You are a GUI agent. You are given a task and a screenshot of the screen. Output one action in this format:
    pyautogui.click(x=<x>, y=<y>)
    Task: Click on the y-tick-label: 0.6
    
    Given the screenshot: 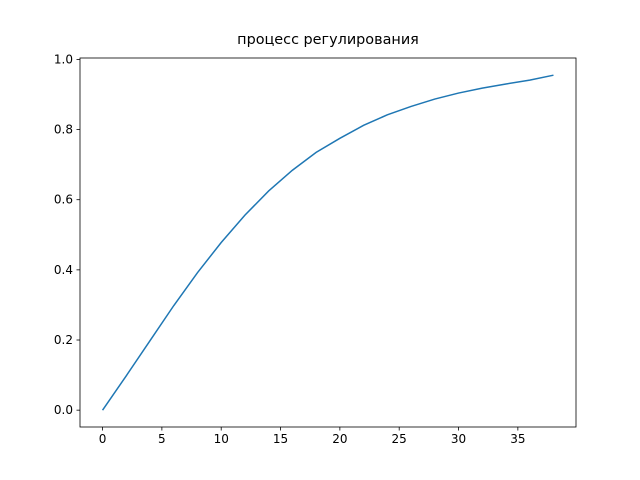 What is the action you would take?
    pyautogui.click(x=63, y=200)
    